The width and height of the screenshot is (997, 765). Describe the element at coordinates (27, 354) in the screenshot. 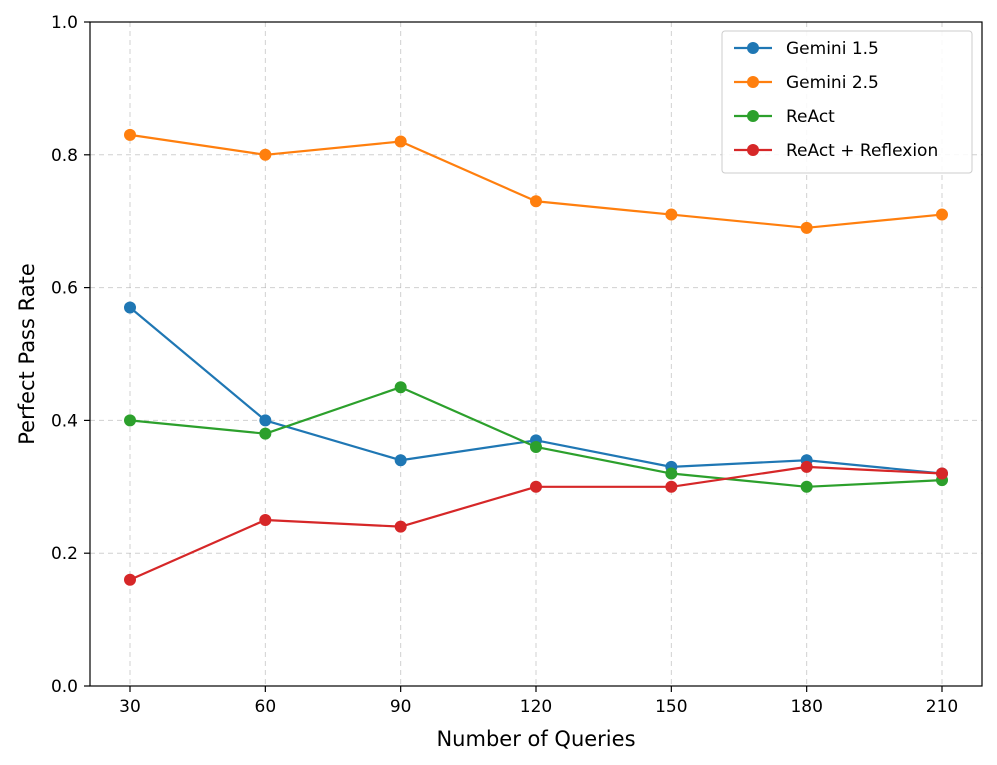

I see `y-axis-label: Perfect Pass Rate` at that location.